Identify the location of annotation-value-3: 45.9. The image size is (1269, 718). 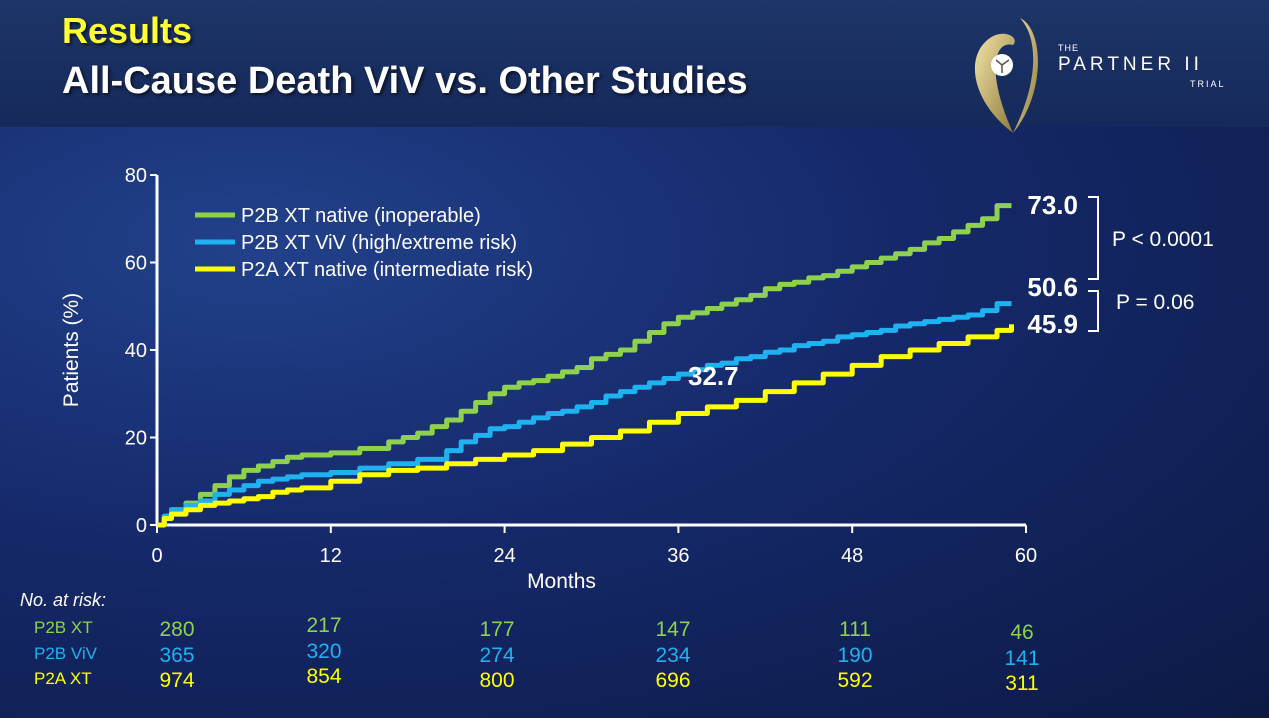
(1052, 324).